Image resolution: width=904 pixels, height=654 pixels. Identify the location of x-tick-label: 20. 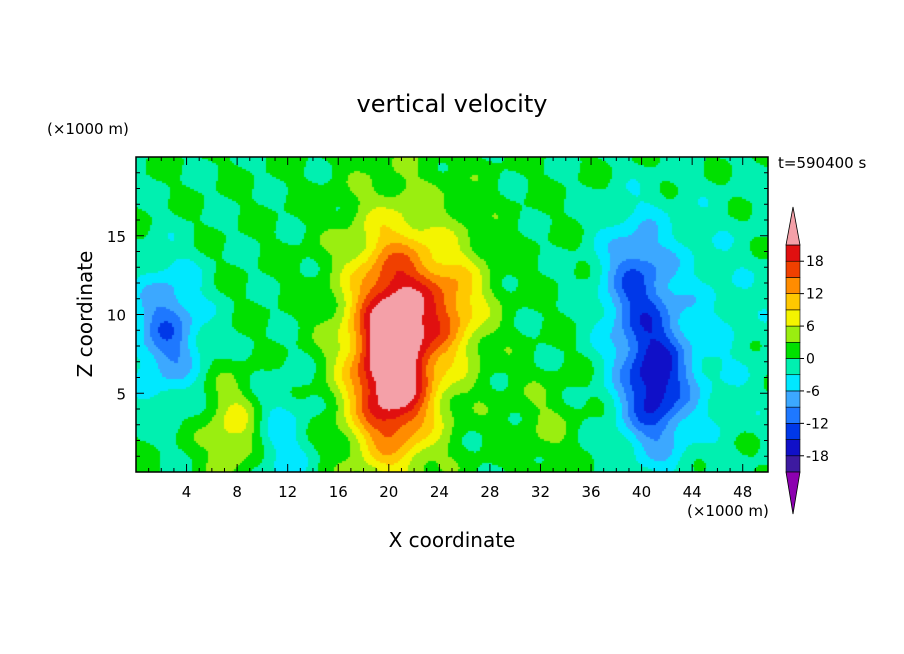
(388, 492).